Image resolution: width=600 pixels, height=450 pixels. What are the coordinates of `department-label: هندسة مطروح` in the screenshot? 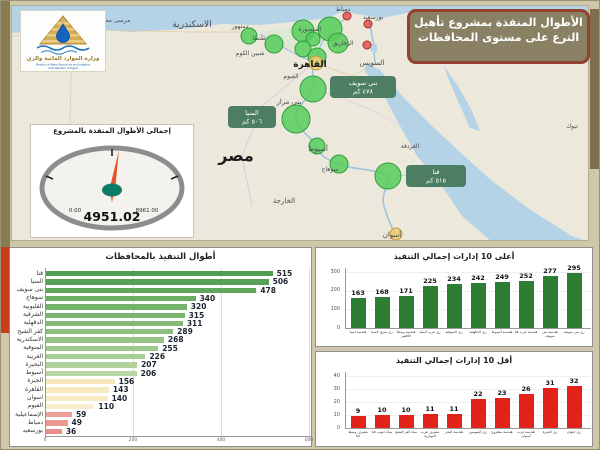 It's located at (502, 432).